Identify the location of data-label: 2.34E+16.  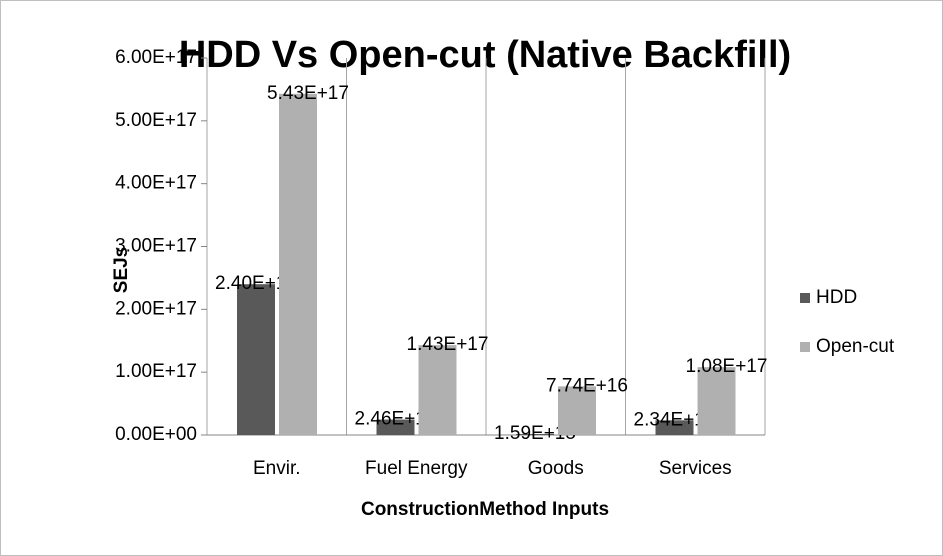
(675, 419).